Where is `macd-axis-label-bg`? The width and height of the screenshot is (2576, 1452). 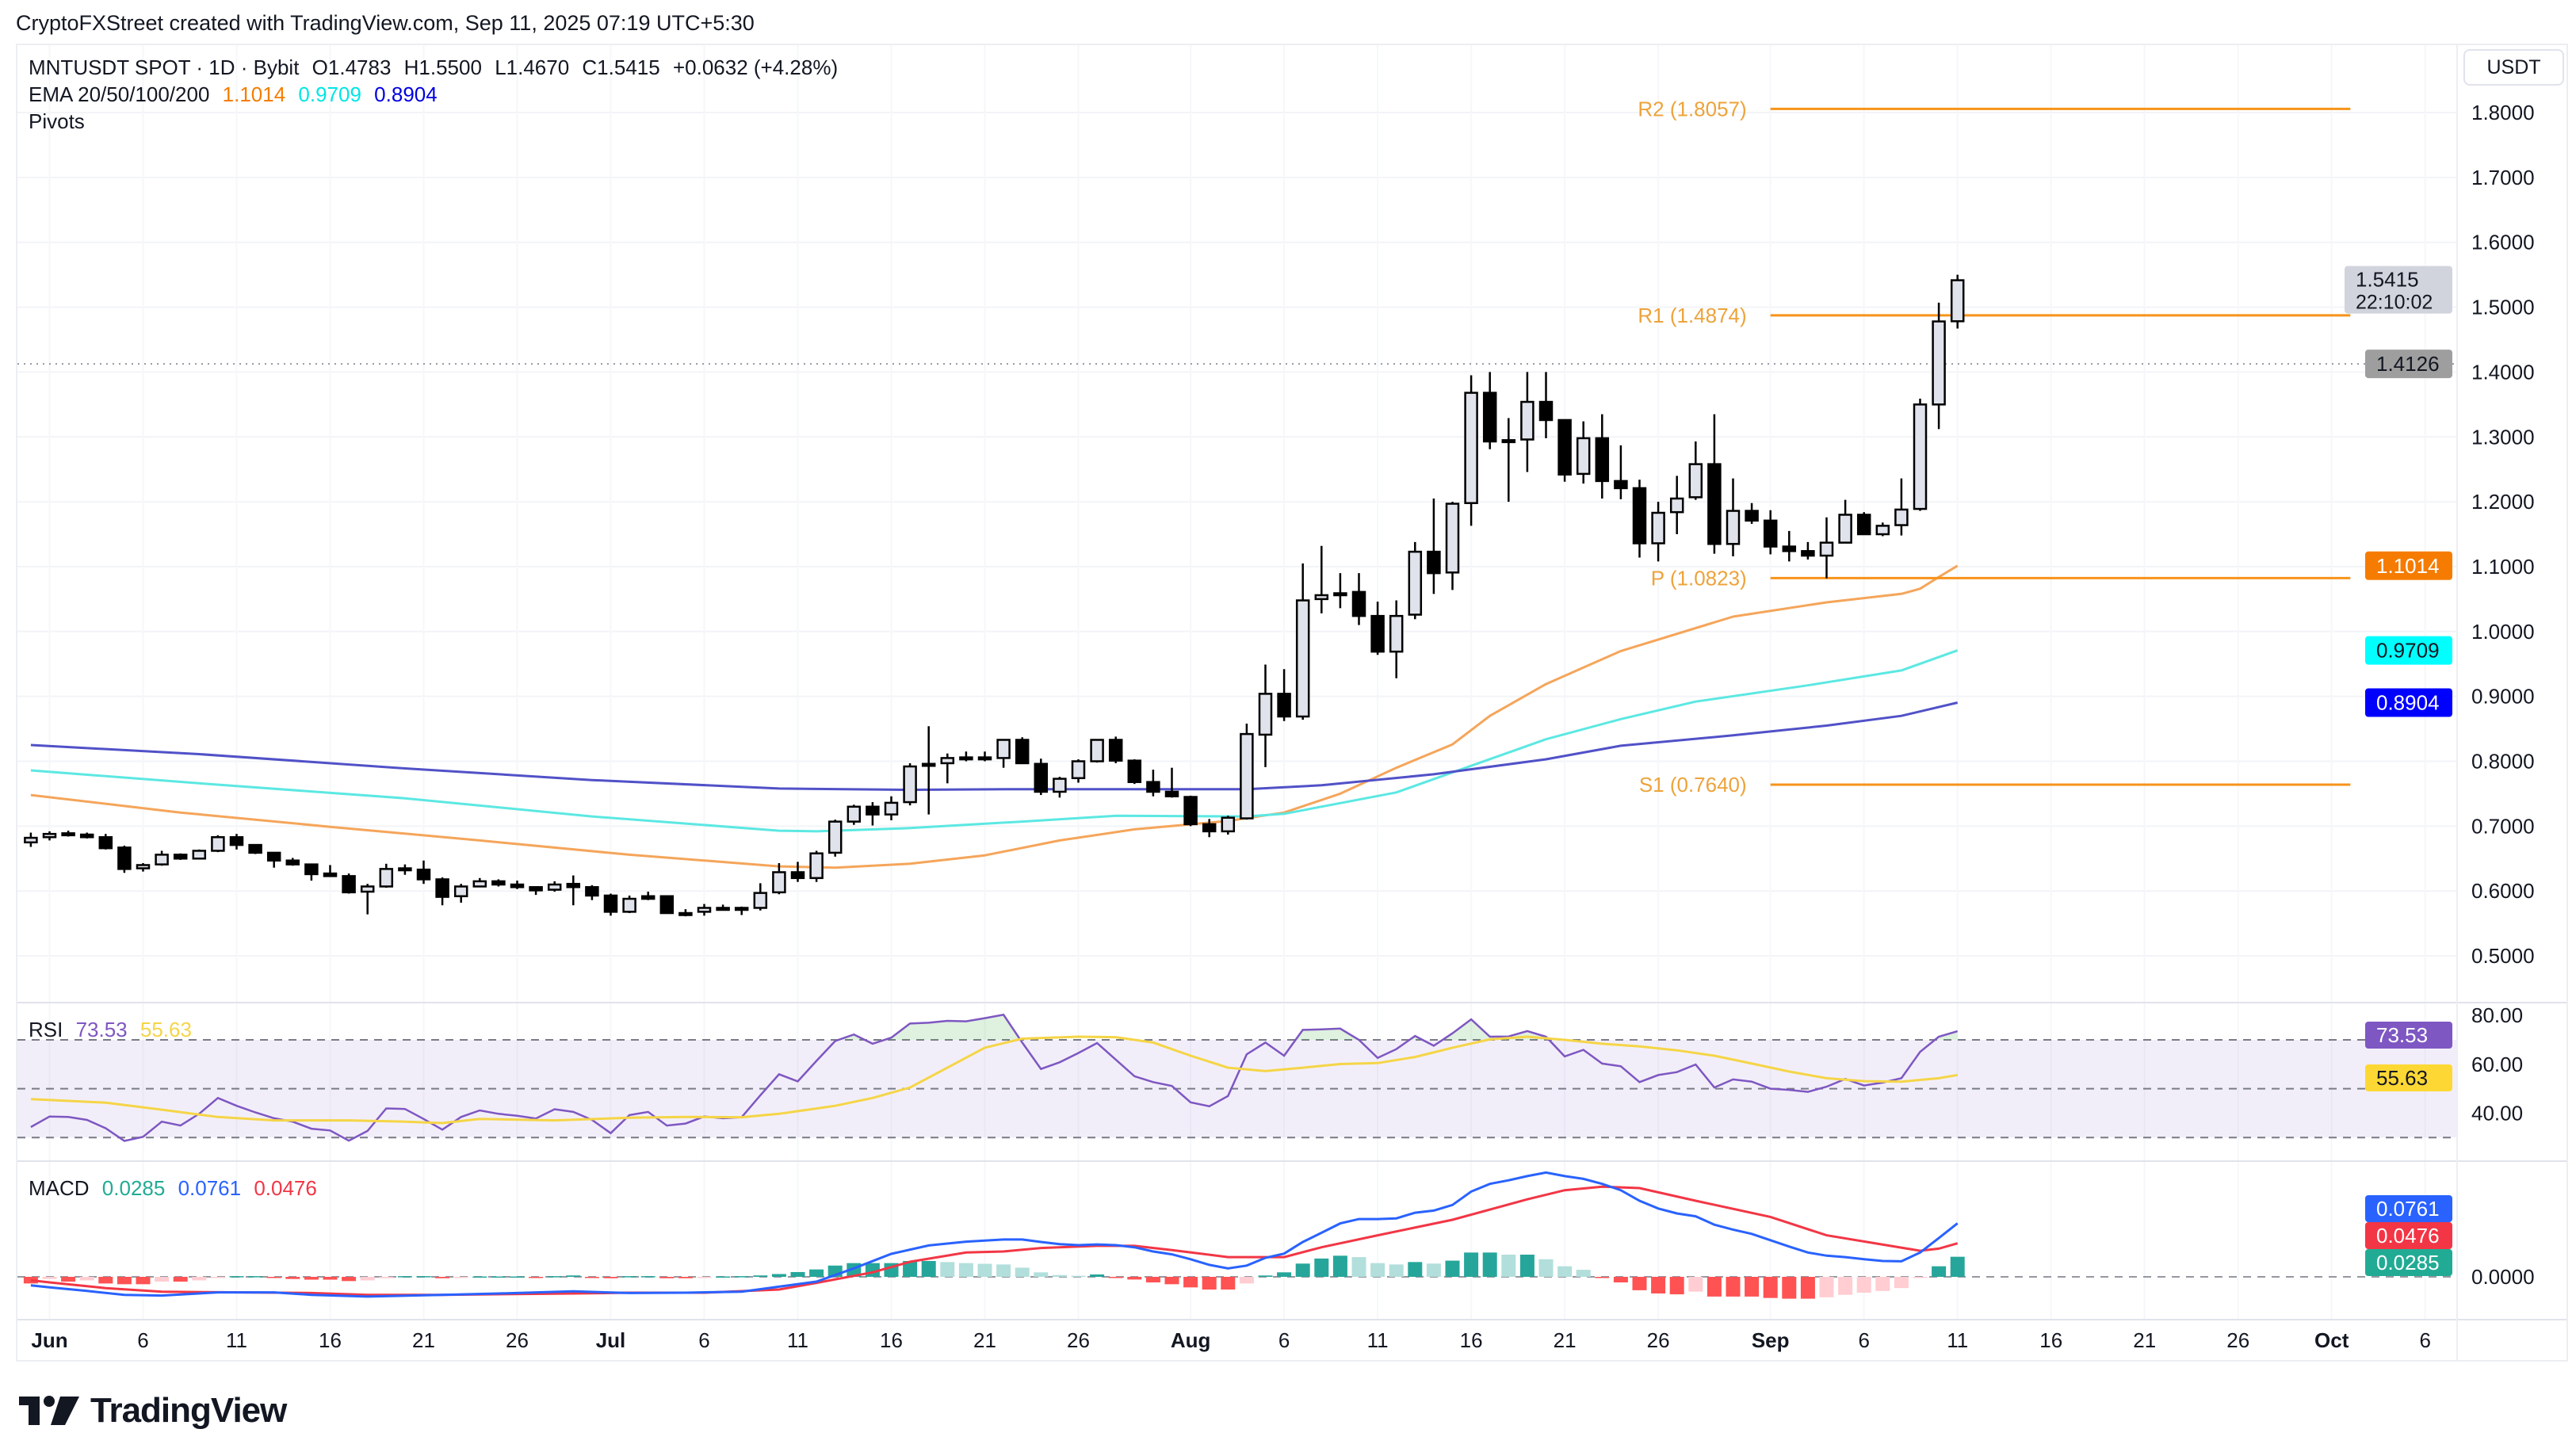
macd-axis-label-bg is located at coordinates (2408, 1208).